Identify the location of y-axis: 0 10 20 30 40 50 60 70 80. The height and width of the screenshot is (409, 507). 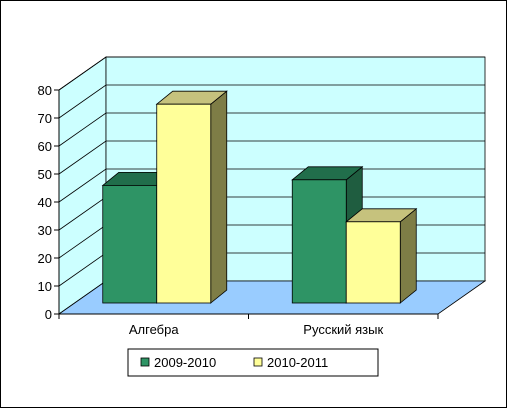
(49, 202).